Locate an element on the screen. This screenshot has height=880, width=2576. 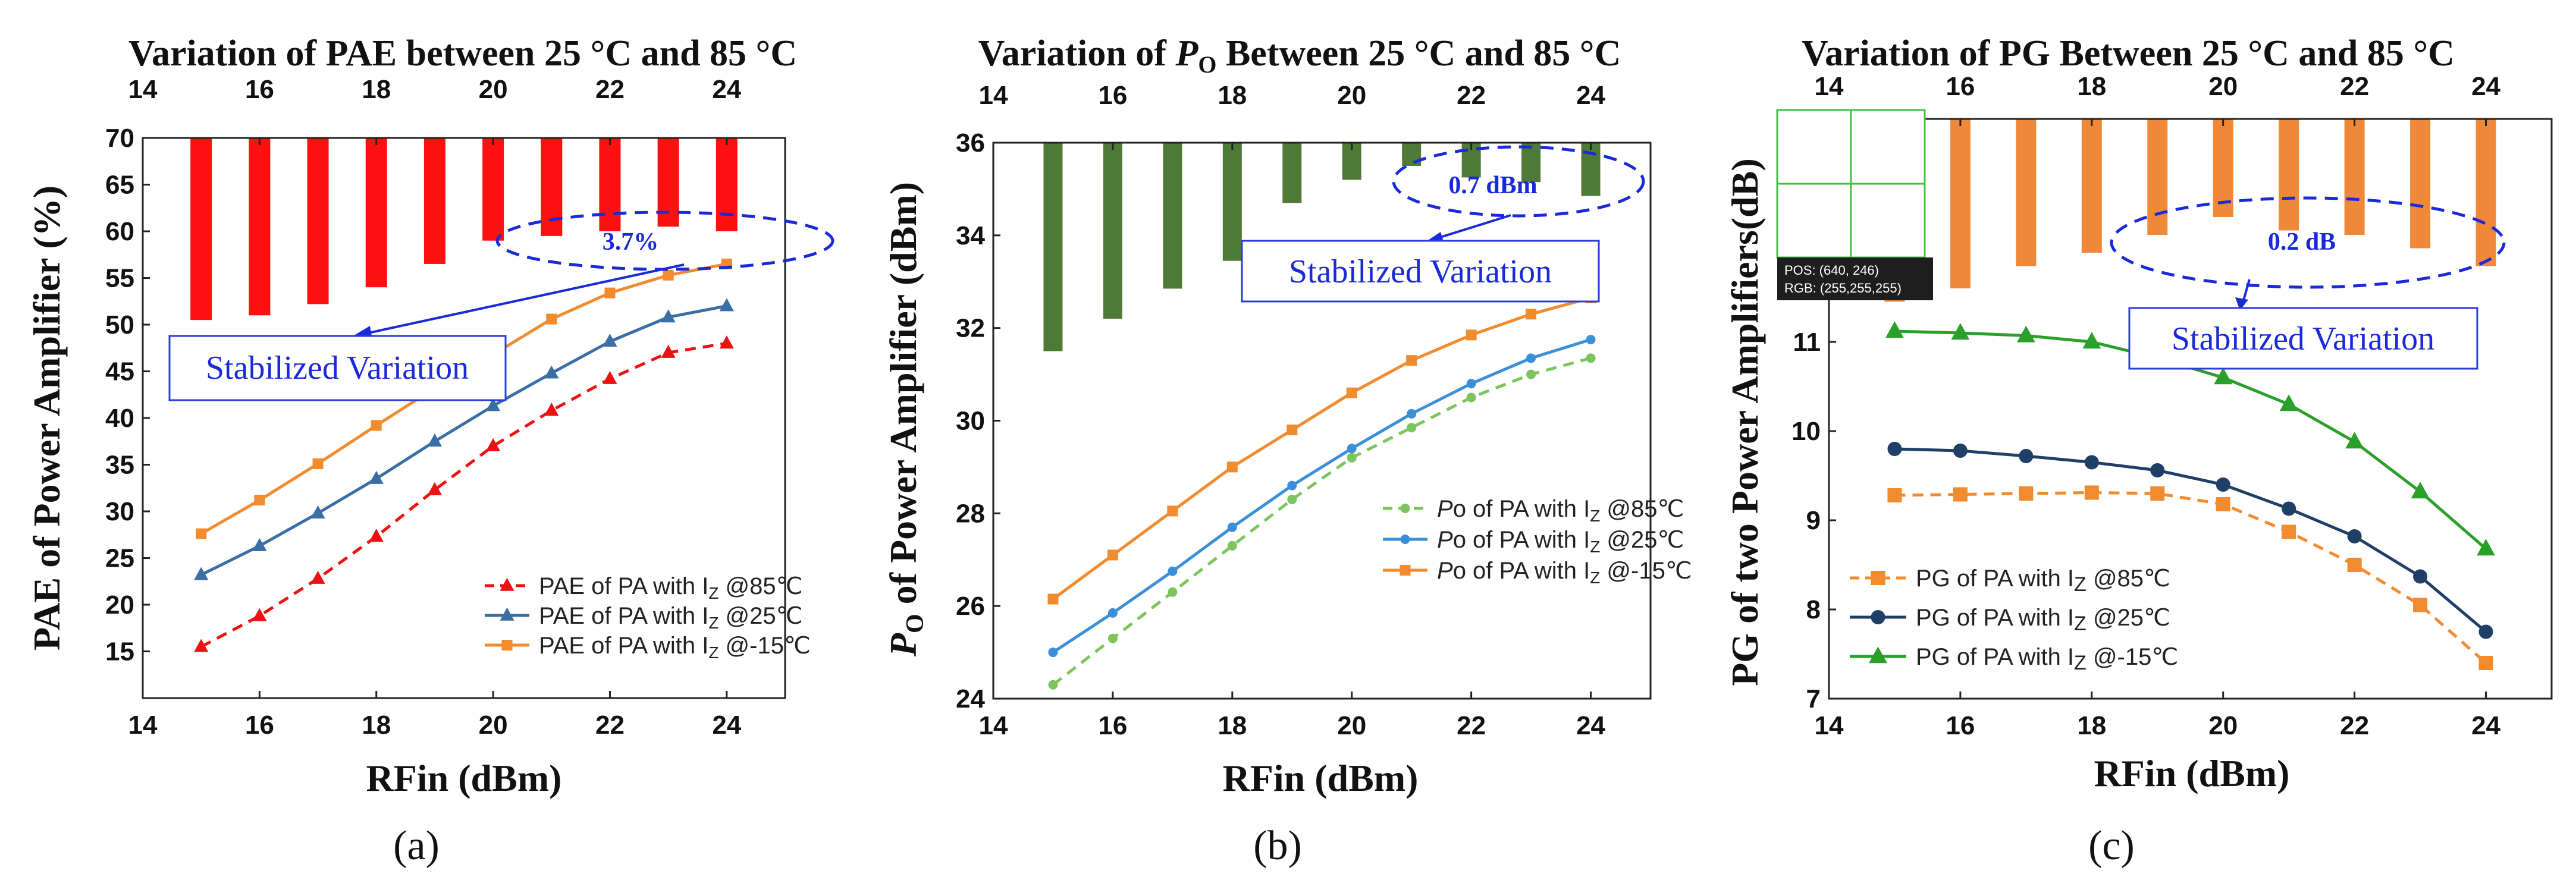
y-tick-label: 9 is located at coordinates (1813, 520).